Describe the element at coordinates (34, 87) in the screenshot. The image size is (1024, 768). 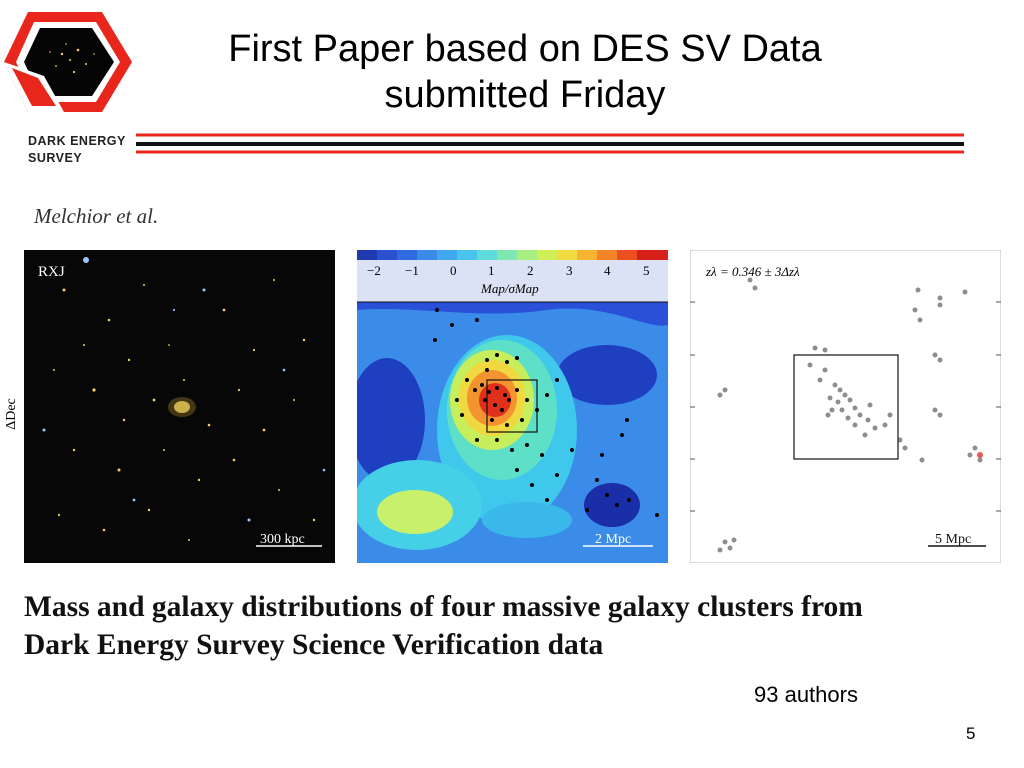
I see `logo-red-corner` at that location.